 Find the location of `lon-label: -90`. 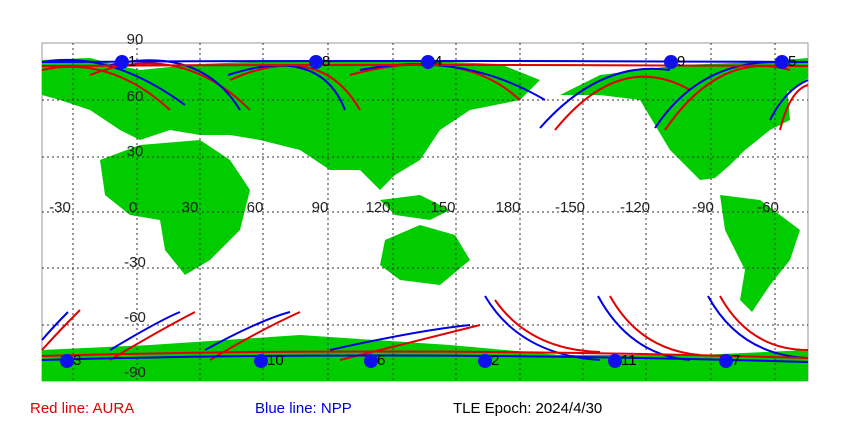

lon-label: -90 is located at coordinates (703, 207).